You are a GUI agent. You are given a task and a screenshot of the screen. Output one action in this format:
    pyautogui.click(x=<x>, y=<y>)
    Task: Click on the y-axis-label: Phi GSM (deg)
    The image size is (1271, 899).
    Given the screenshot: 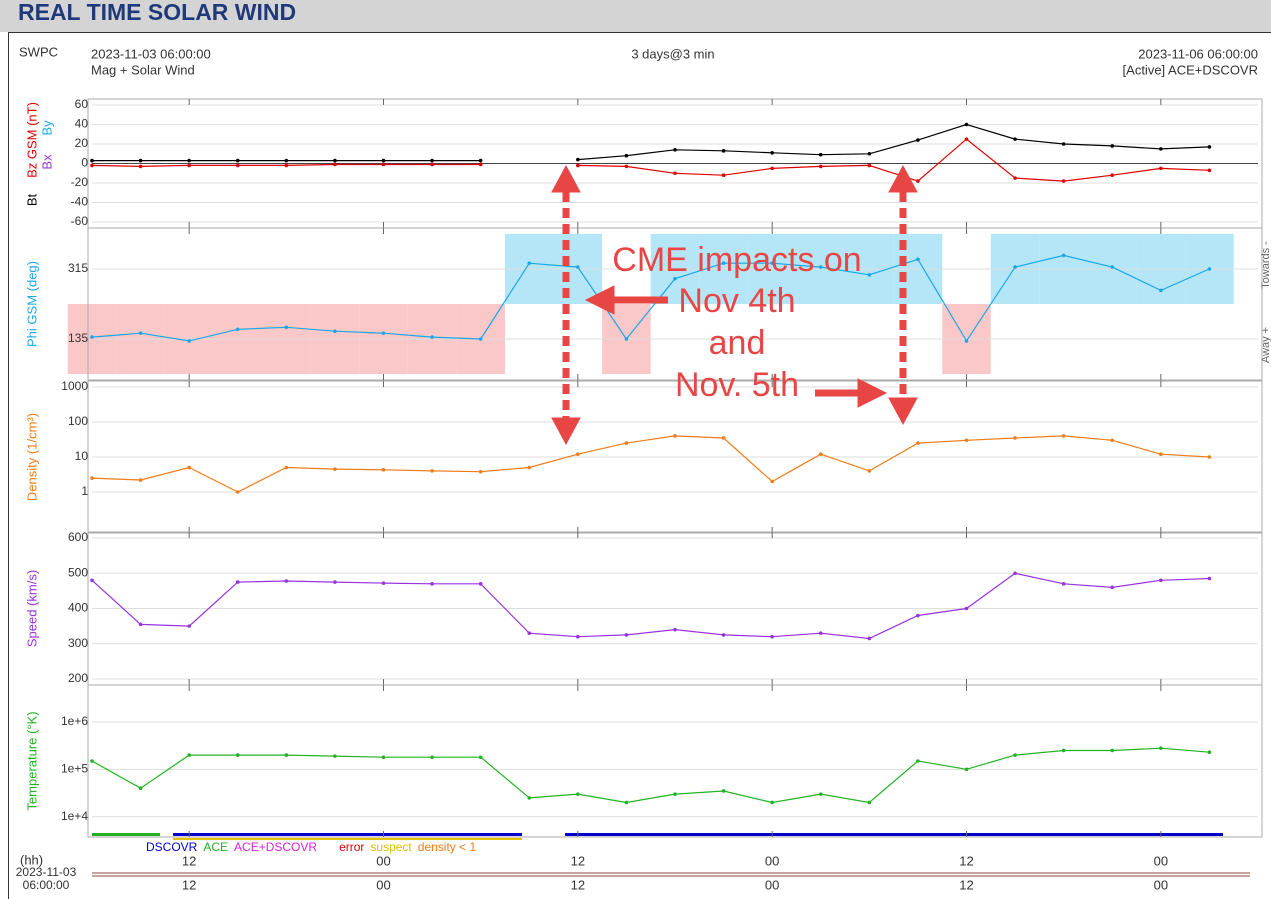 What is the action you would take?
    pyautogui.click(x=31, y=304)
    